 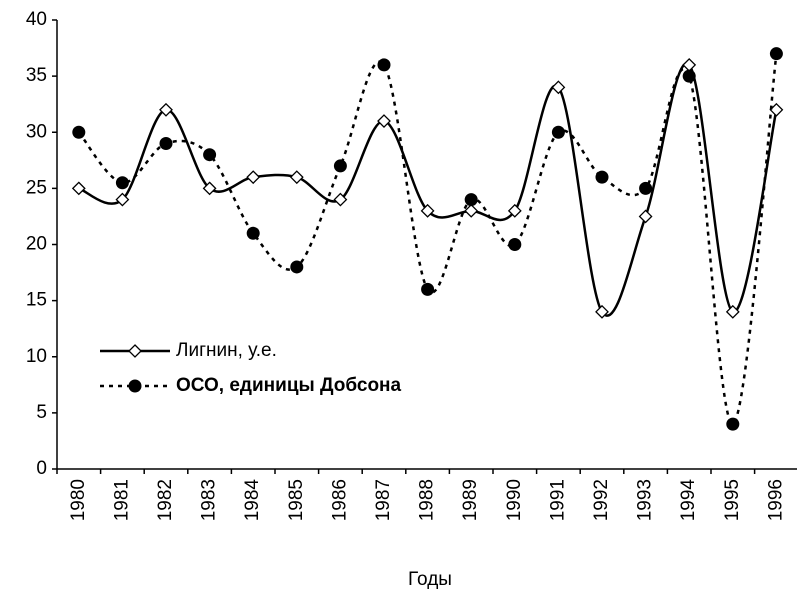 I want to click on x-tick-label: 1989, so click(x=470, y=500).